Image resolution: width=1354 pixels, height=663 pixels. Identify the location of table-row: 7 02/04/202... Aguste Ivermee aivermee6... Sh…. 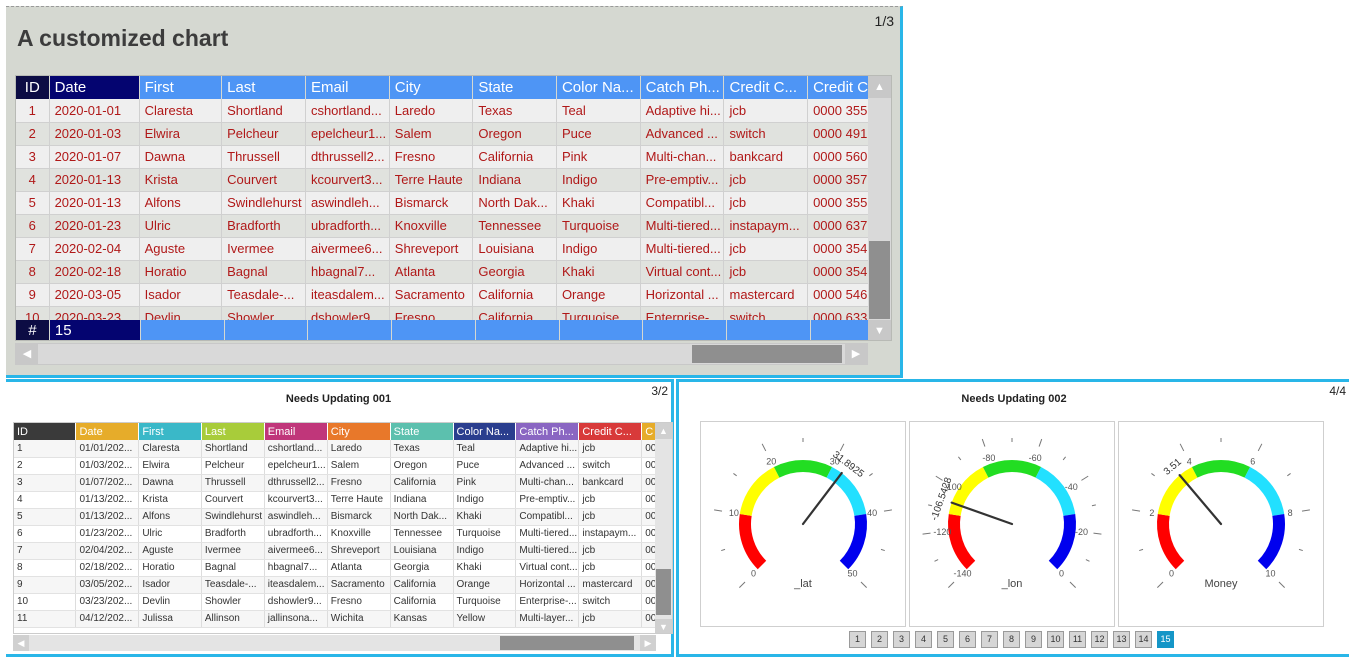
(343, 551).